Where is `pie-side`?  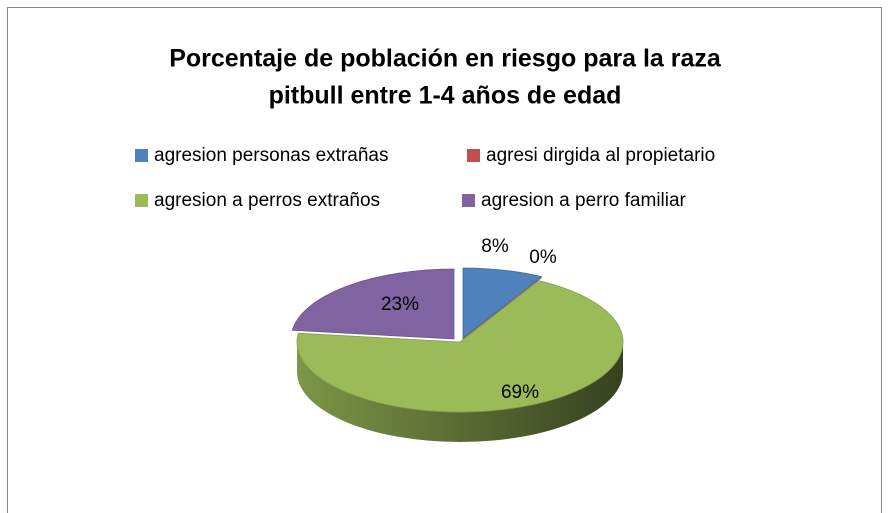
pie-side is located at coordinates (460, 392).